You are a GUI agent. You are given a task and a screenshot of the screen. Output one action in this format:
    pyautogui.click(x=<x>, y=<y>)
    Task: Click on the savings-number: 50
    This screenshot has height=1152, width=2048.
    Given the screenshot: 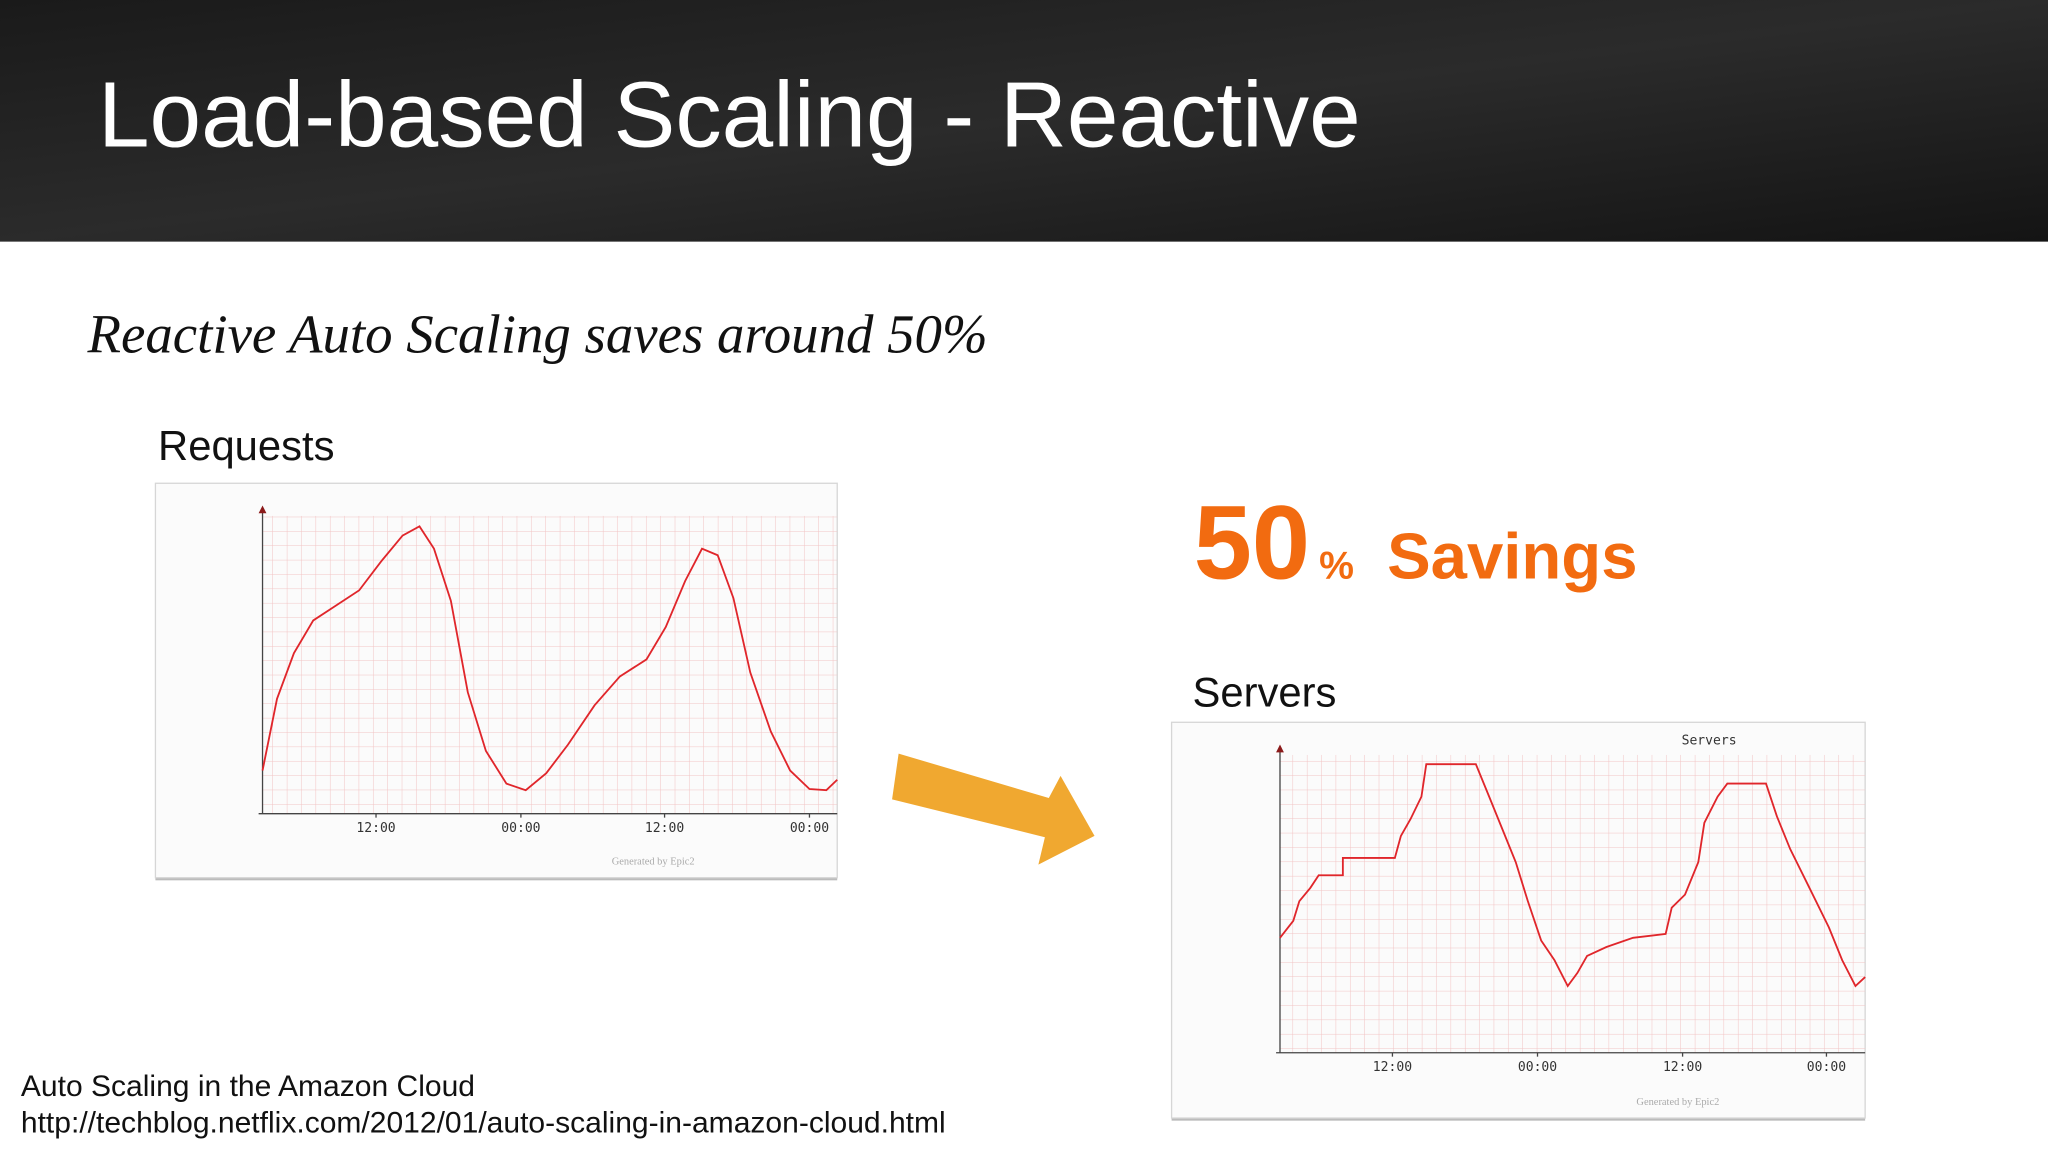 What is the action you would take?
    pyautogui.click(x=1252, y=543)
    